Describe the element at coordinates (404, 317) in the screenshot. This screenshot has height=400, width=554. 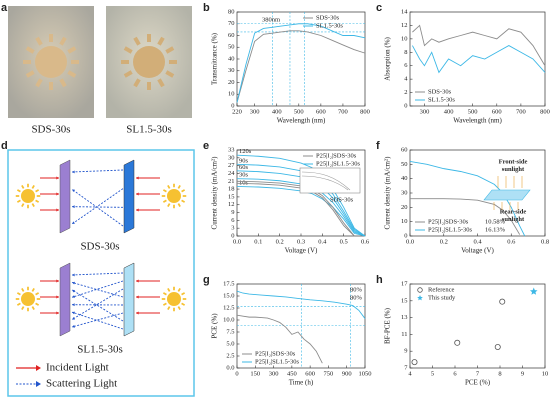
I see `y-tick-label: 13` at that location.